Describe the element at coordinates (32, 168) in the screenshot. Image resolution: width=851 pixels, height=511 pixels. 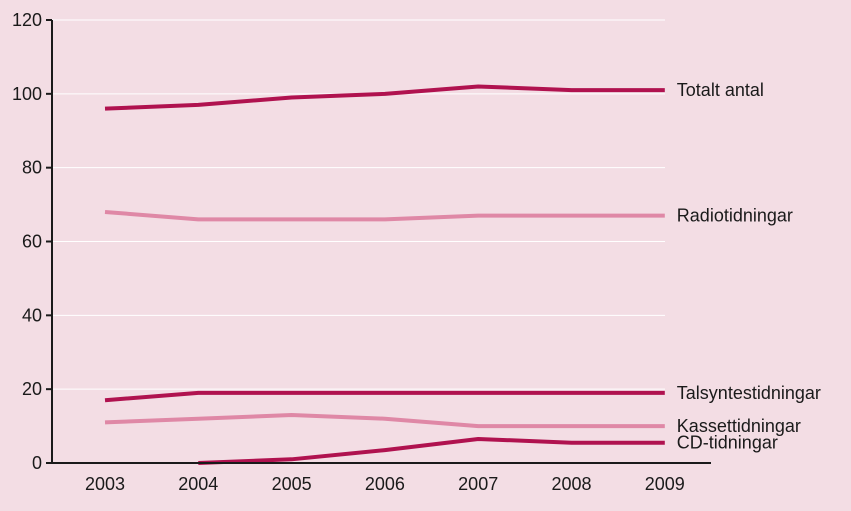
I see `y-tick-label: 80` at that location.